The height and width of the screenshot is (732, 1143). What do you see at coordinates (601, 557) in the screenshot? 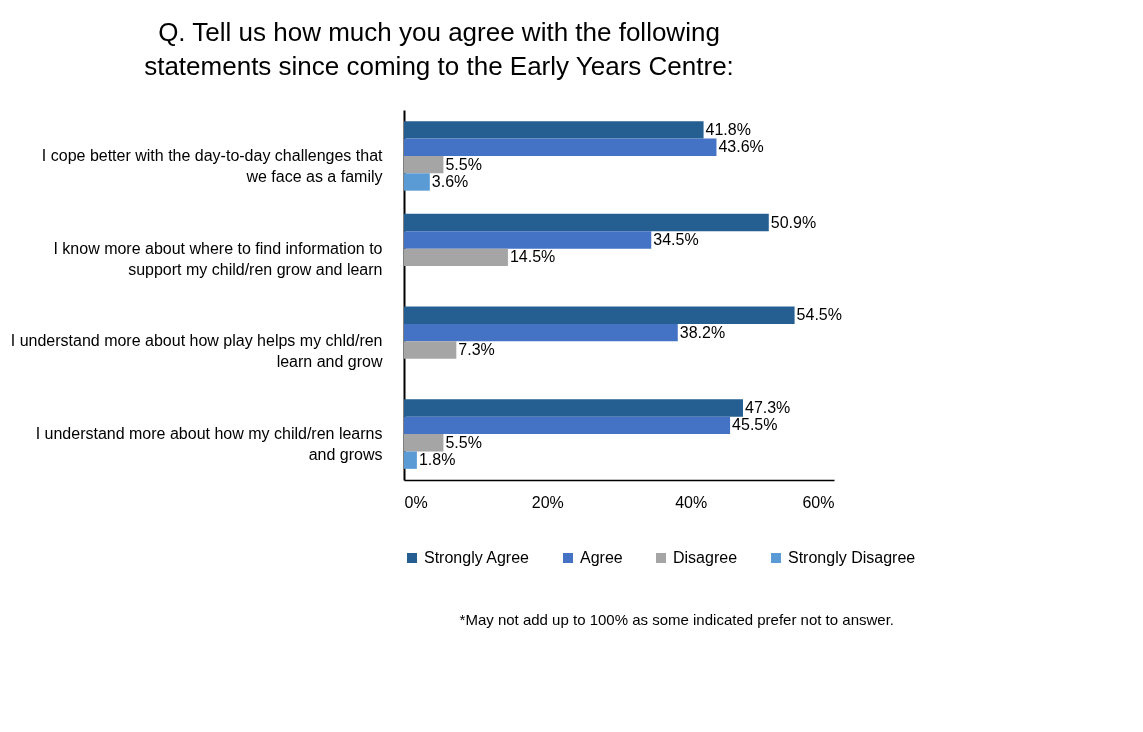
I see `legend-label: Agree` at bounding box center [601, 557].